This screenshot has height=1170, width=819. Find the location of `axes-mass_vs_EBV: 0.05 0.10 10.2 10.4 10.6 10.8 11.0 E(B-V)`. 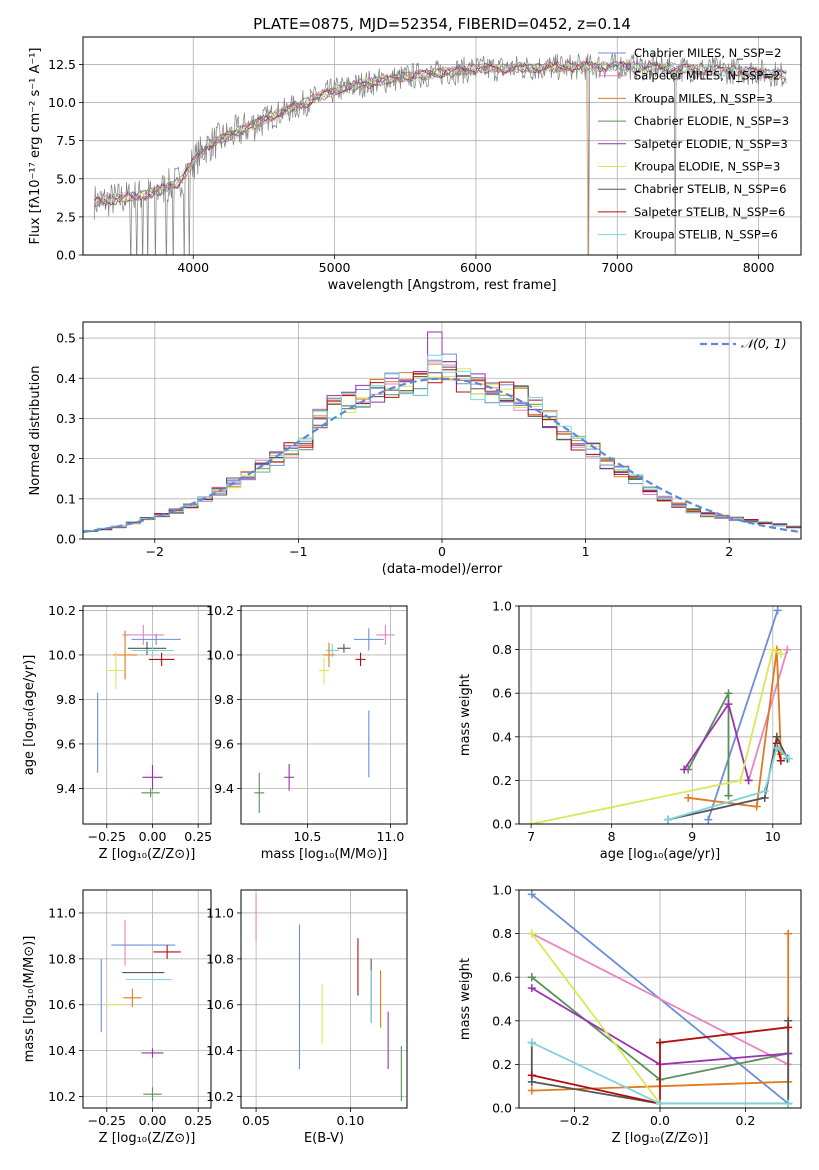

axes-mass_vs_EBV: 0.05 0.10 10.2 10.4 10.6 10.8 11.0 E(B-V) is located at coordinates (307, 1017).